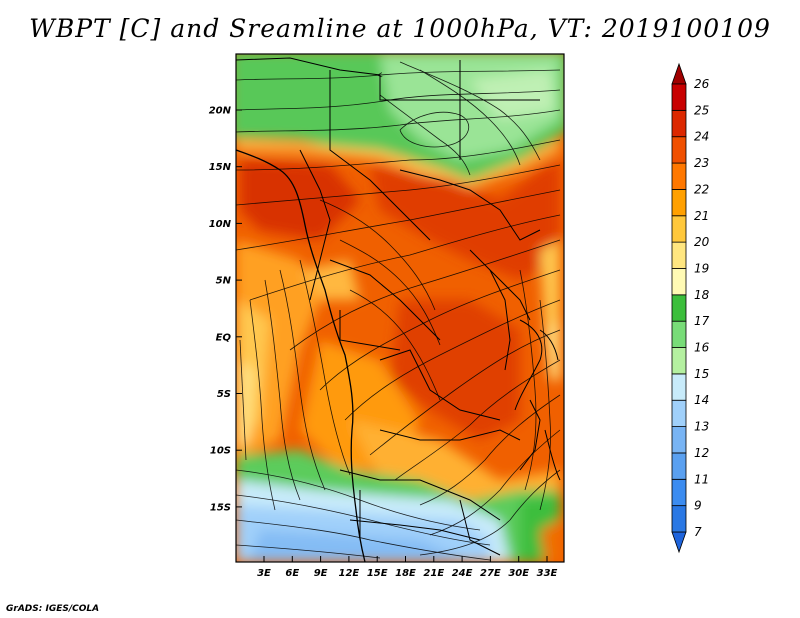 This screenshot has height=618, width=800. I want to click on lat-label: EQ, so click(224, 337).